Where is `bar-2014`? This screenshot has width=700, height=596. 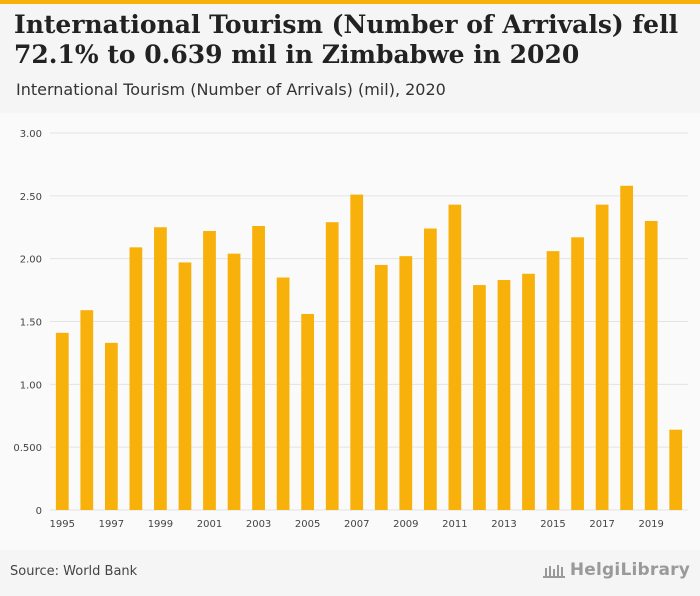
bar-2014 is located at coordinates (528, 391).